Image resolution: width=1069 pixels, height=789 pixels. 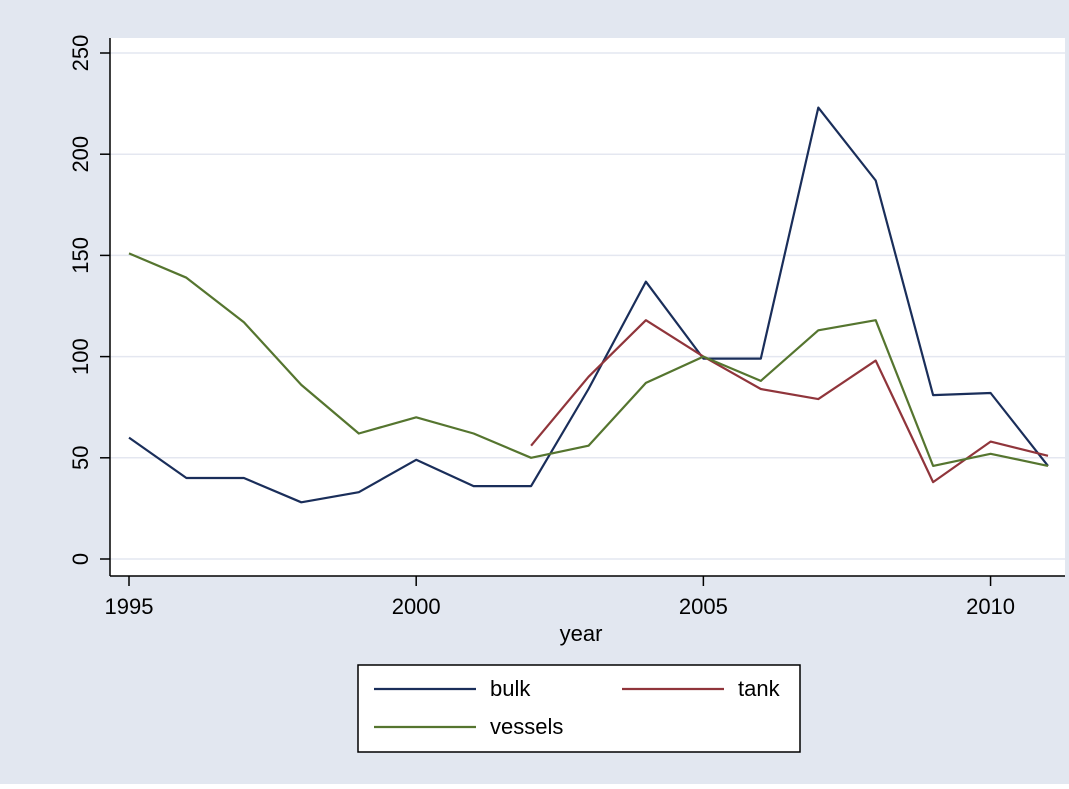 What do you see at coordinates (560, 597) in the screenshot?
I see `x-axis-ticks: 1995 2000 2005 2010` at bounding box center [560, 597].